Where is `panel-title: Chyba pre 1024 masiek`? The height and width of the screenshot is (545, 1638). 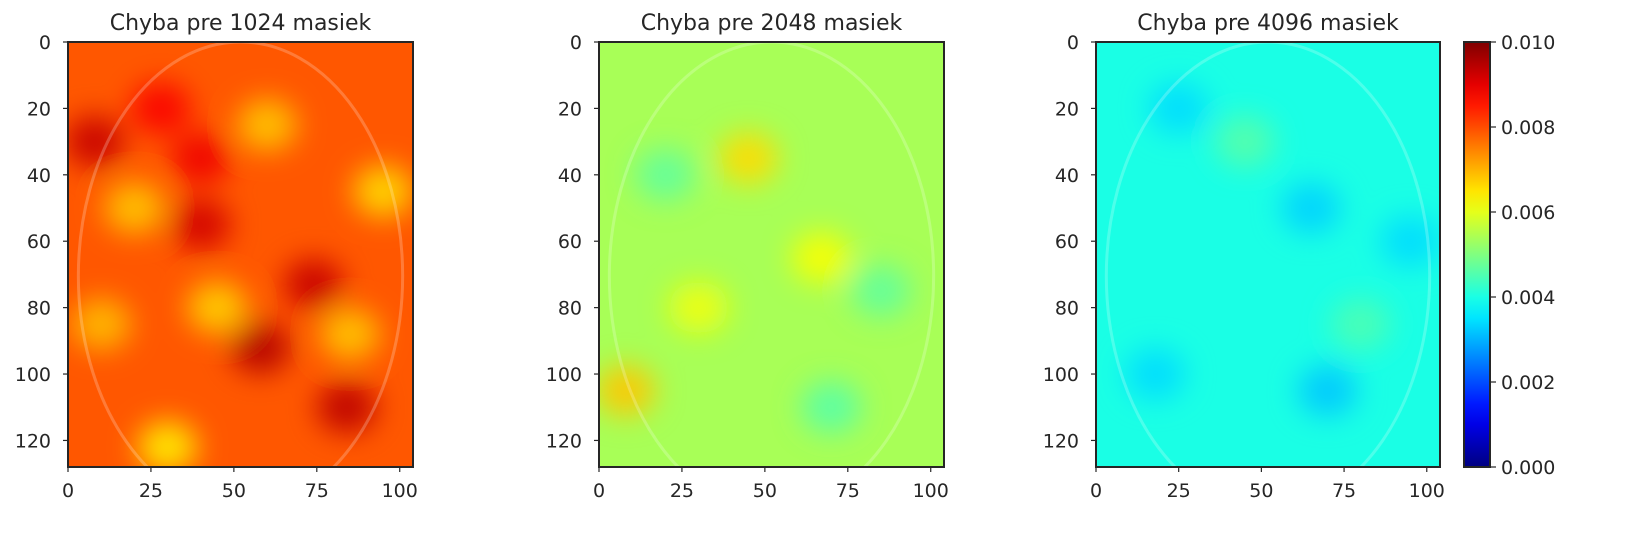
panel-title: Chyba pre 1024 masiek is located at coordinates (241, 23).